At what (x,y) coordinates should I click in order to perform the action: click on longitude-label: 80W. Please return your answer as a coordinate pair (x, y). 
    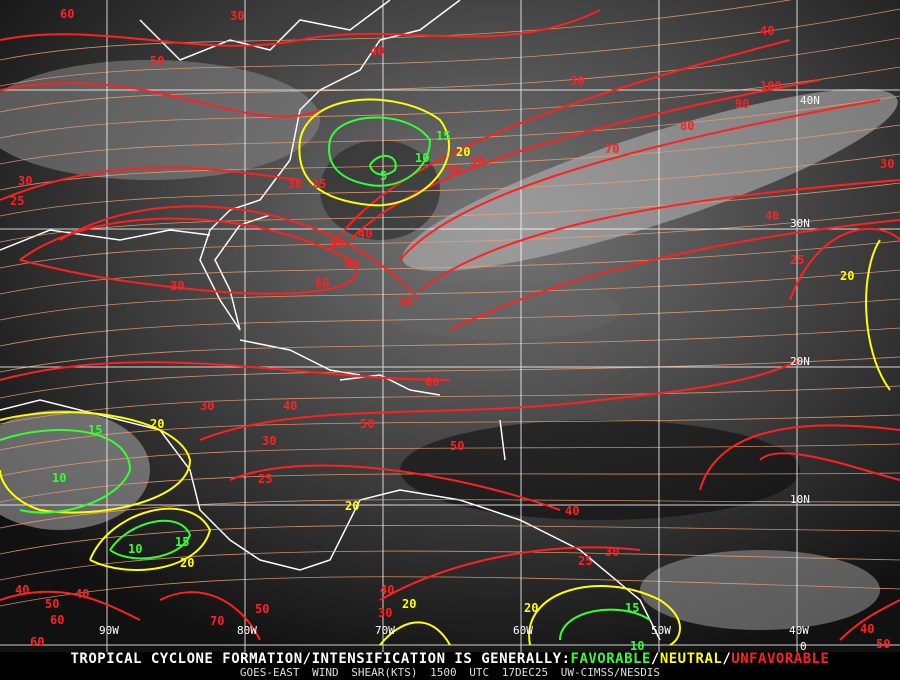
    Looking at the image, I should click on (247, 630).